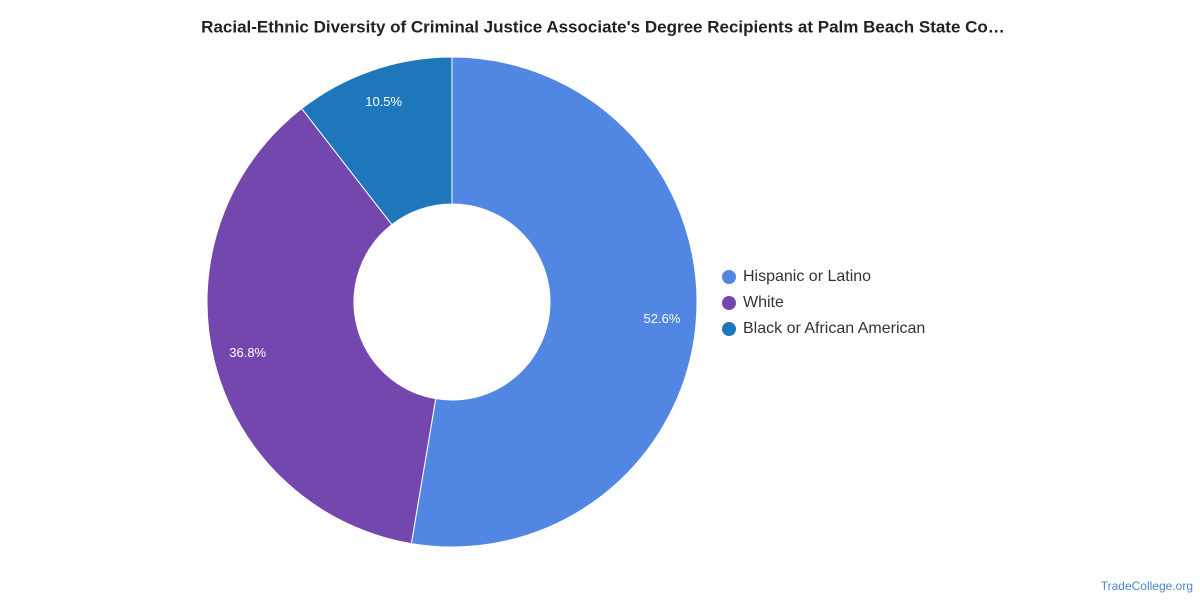 The height and width of the screenshot is (600, 1200). Describe the element at coordinates (1147, 586) in the screenshot. I see `source: TradeCollege.org` at that location.